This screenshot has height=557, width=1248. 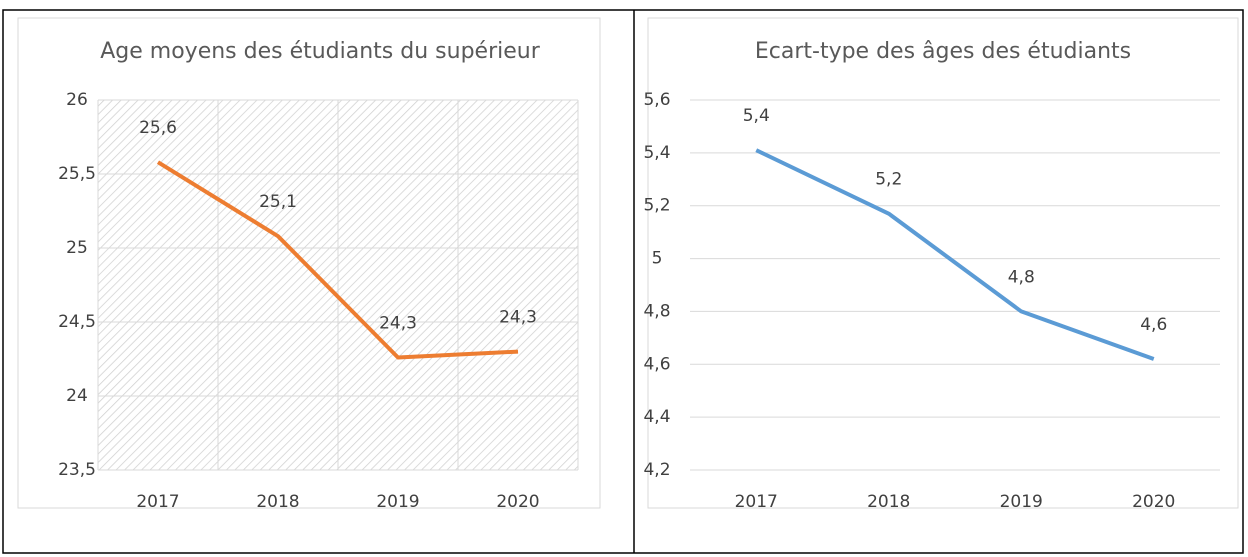 I want to click on y-tick-label: 4,6, so click(x=656, y=364).